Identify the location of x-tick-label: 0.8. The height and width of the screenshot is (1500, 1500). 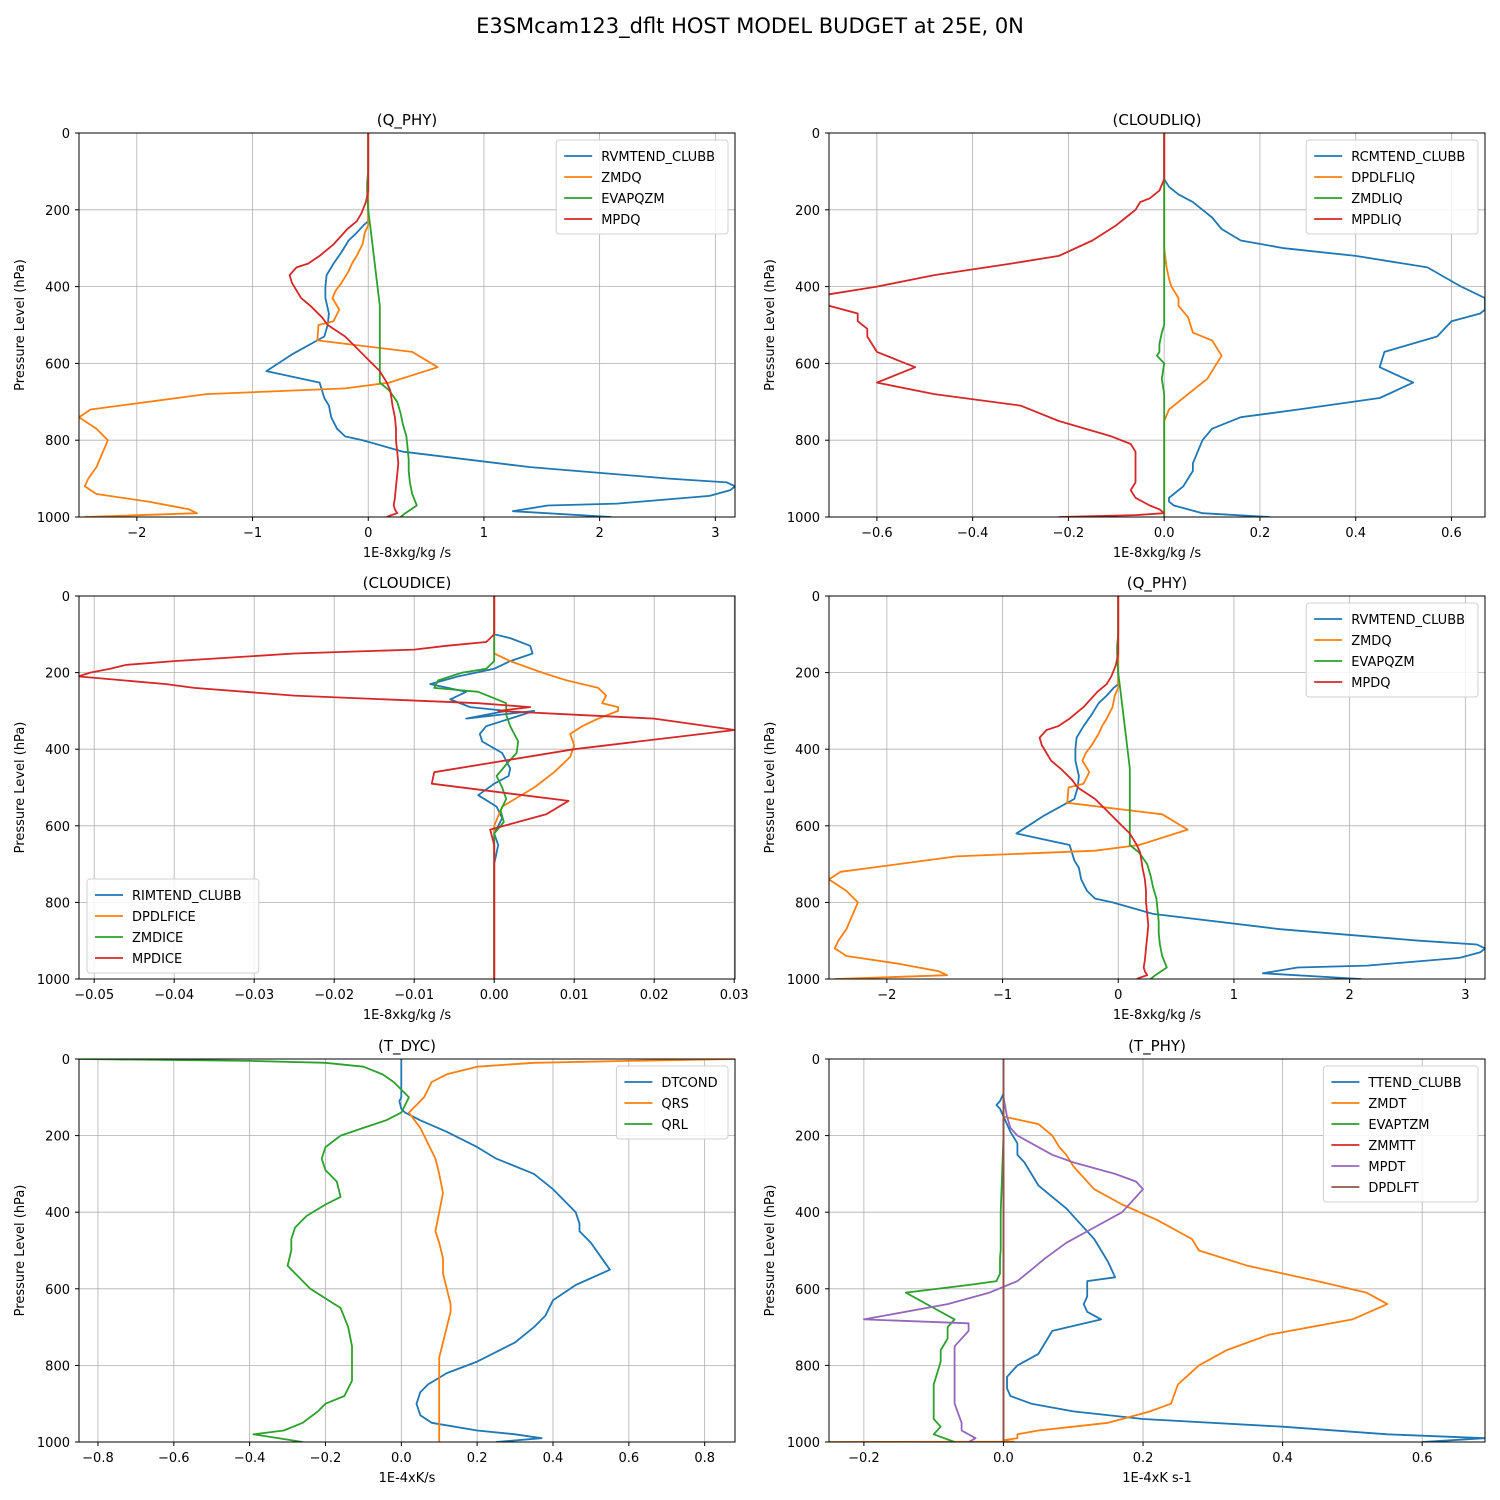
(704, 1458).